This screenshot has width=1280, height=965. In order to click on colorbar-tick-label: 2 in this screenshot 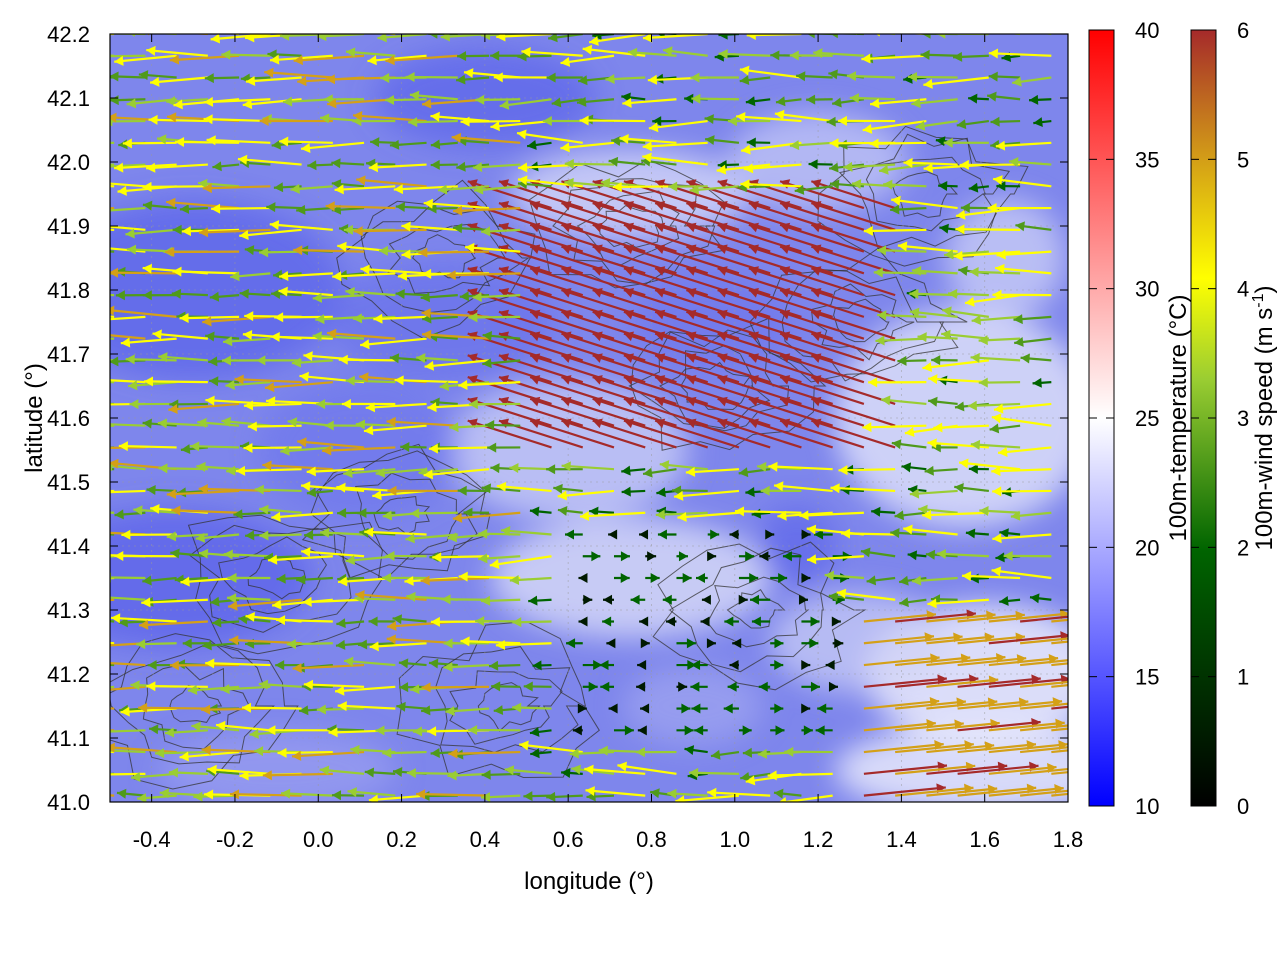, I will do `click(1243, 547)`.